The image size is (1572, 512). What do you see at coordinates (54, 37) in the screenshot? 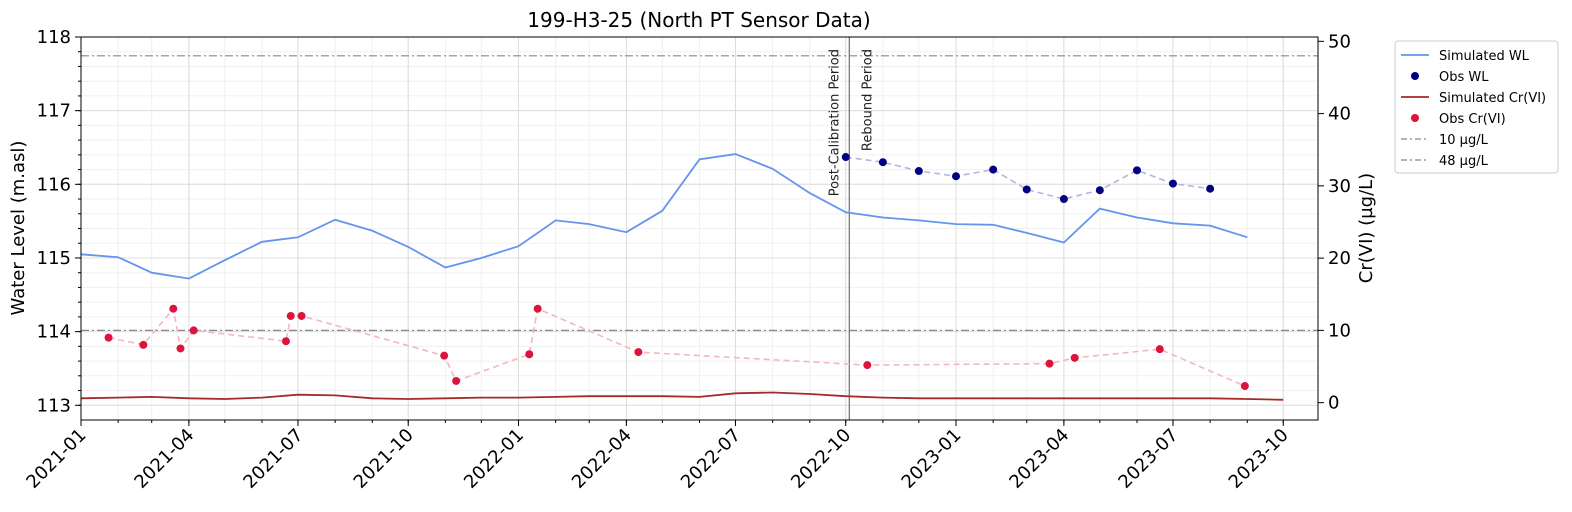
I see `y-tick-label: 118` at bounding box center [54, 37].